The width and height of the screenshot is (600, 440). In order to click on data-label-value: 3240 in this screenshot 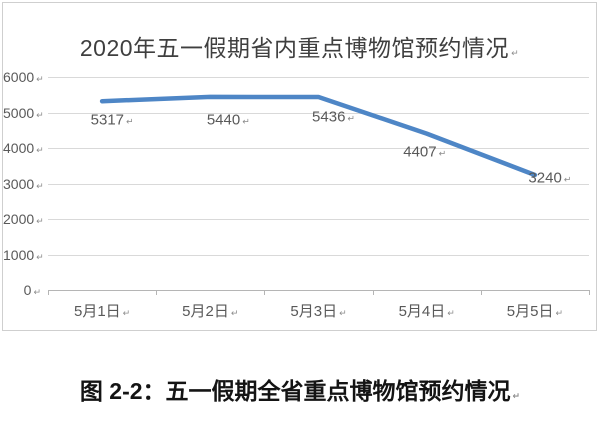, I will do `click(545, 178)`.